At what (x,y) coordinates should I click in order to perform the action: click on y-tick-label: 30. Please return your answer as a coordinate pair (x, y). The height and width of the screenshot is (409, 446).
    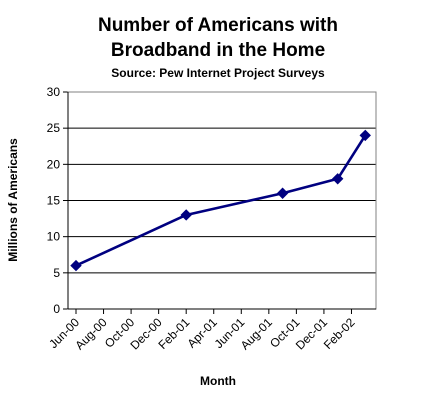
    Looking at the image, I should click on (54, 92).